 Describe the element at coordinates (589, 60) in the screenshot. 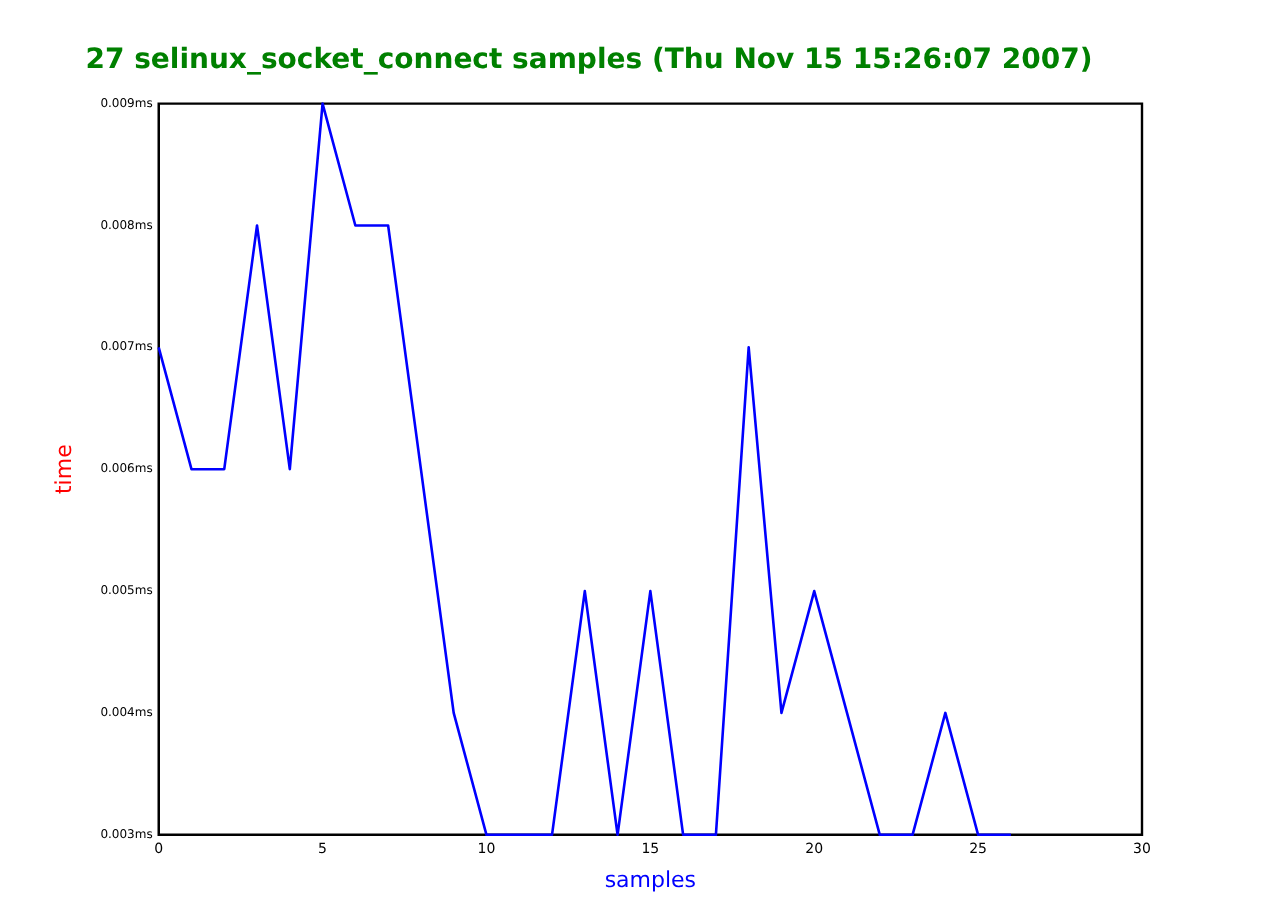

I see `chart-title: 27 selinux_socket_connect samples (Thu Nov 15 15:26:07 2007)` at that location.